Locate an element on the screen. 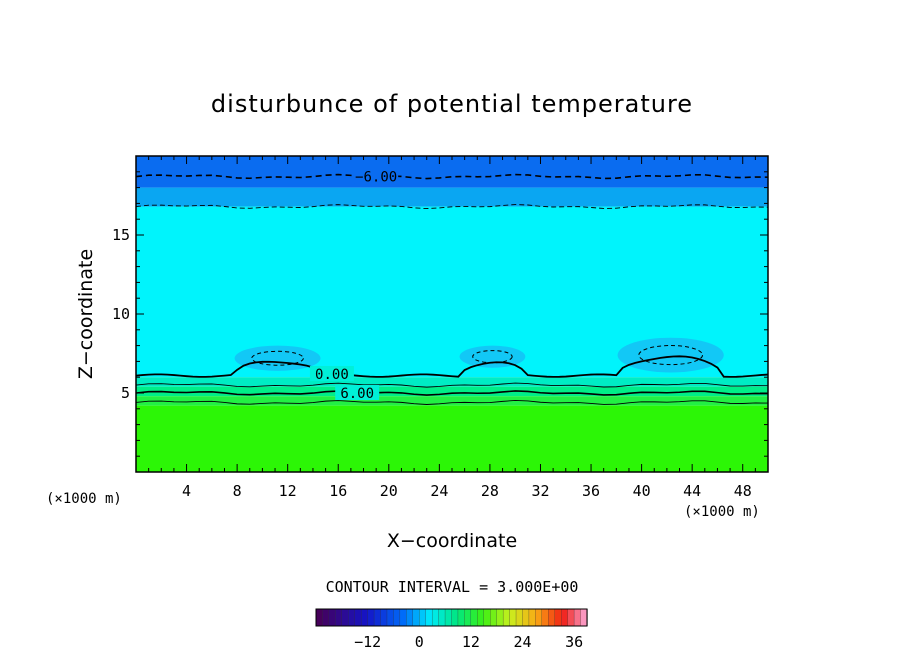 Image resolution: width=904 pixels, height=654 pixels. chart-title: disturbunce of potential temperature is located at coordinates (452, 104).